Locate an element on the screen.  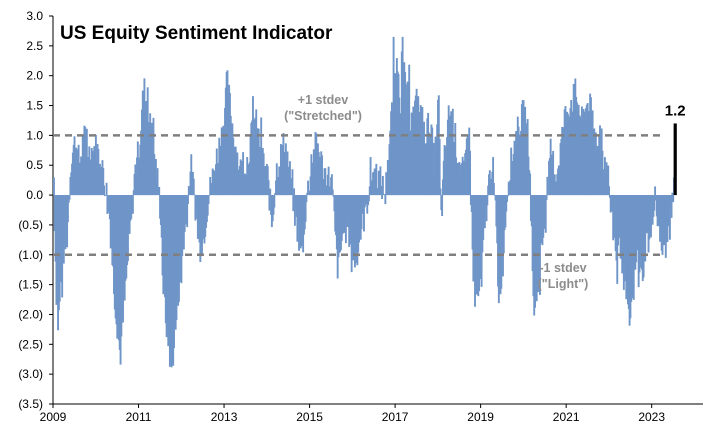
x-tick-label: 2019 is located at coordinates (480, 417).